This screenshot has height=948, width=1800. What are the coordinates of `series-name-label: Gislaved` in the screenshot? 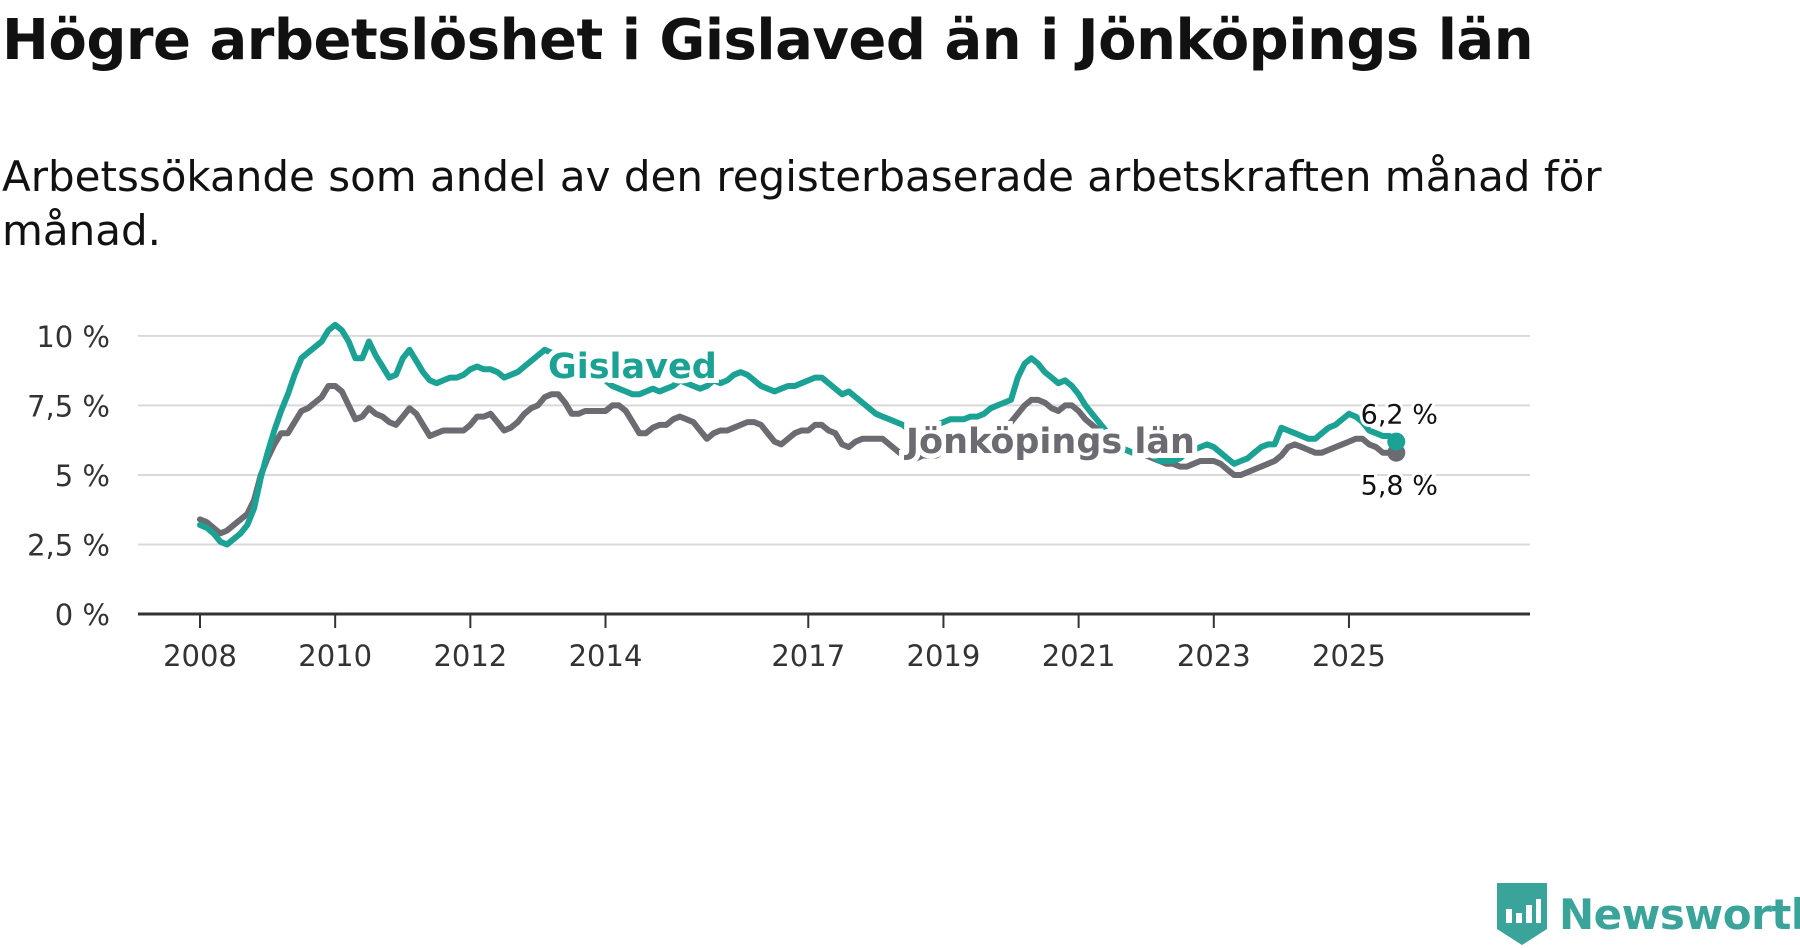 It's located at (632, 367).